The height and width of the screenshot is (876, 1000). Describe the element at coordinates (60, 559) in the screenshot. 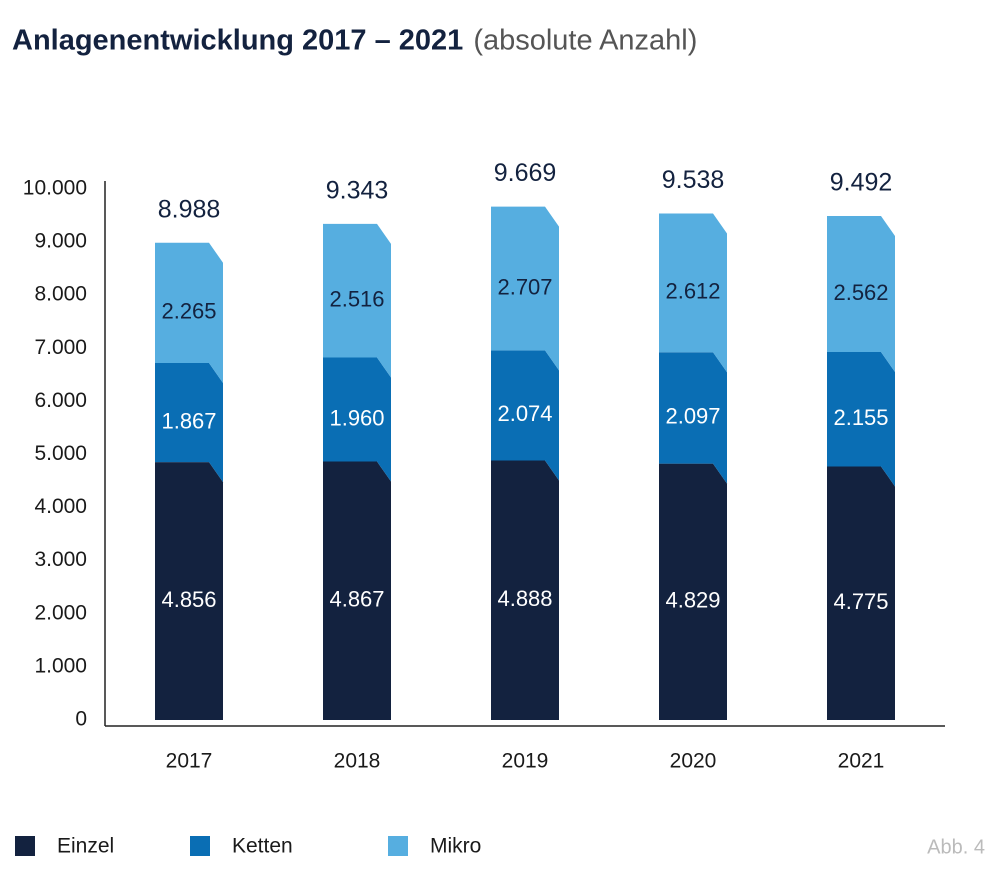

I see `y-tick-label: 3.000` at that location.